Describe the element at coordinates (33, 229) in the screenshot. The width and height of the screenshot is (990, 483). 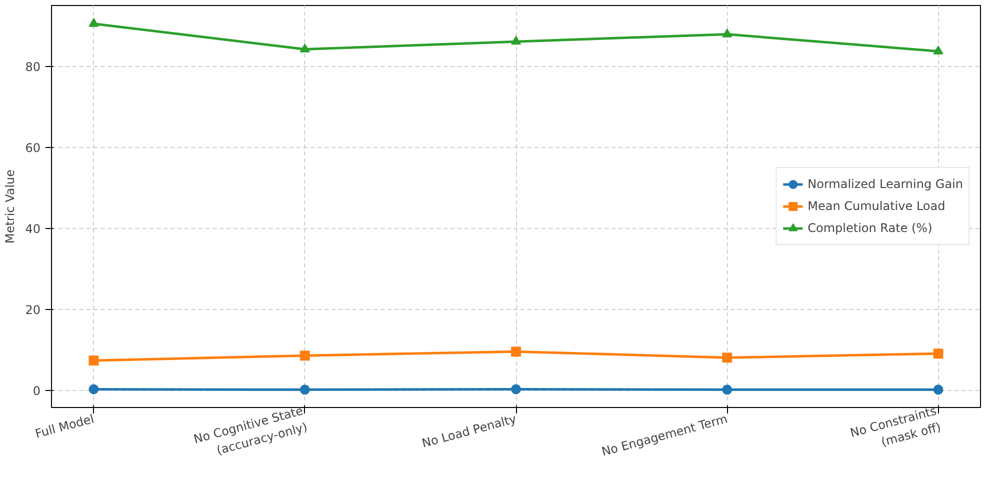
I see `y-tick-label: 40` at that location.